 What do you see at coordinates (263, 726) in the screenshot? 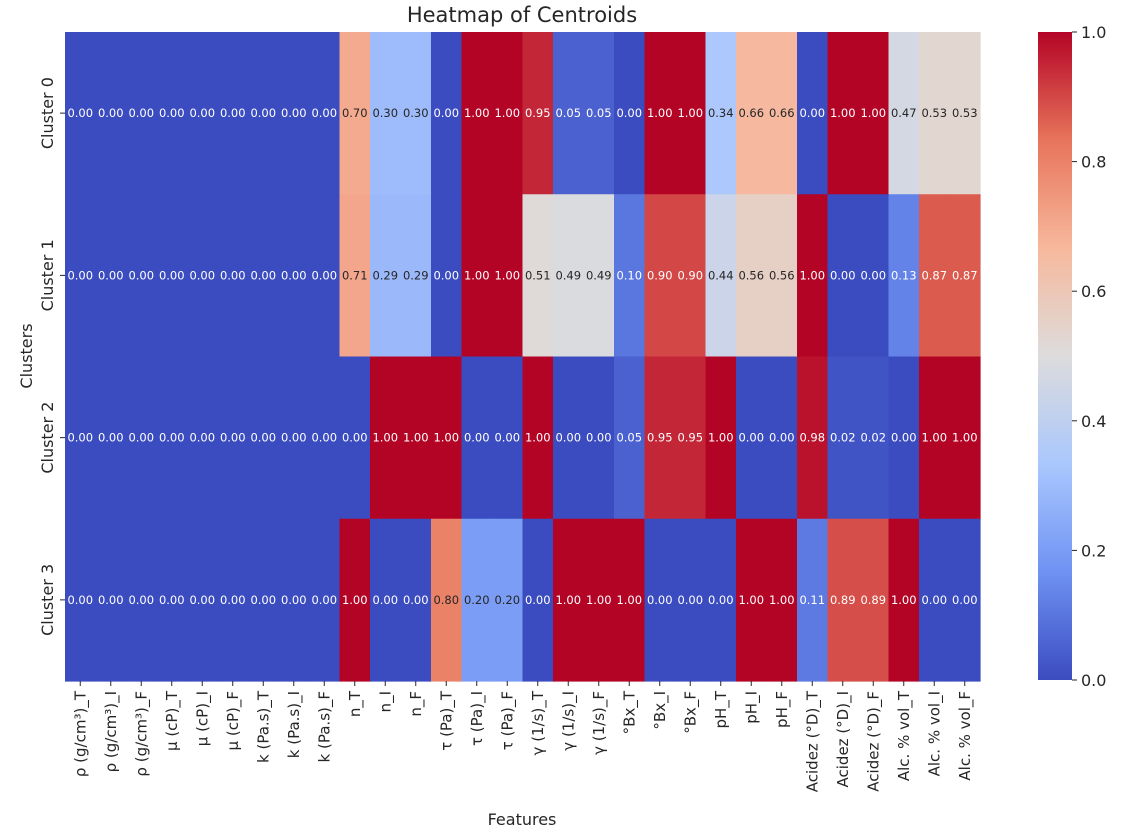
I see `x-tick-label: k (Pa.s)_T` at bounding box center [263, 726].